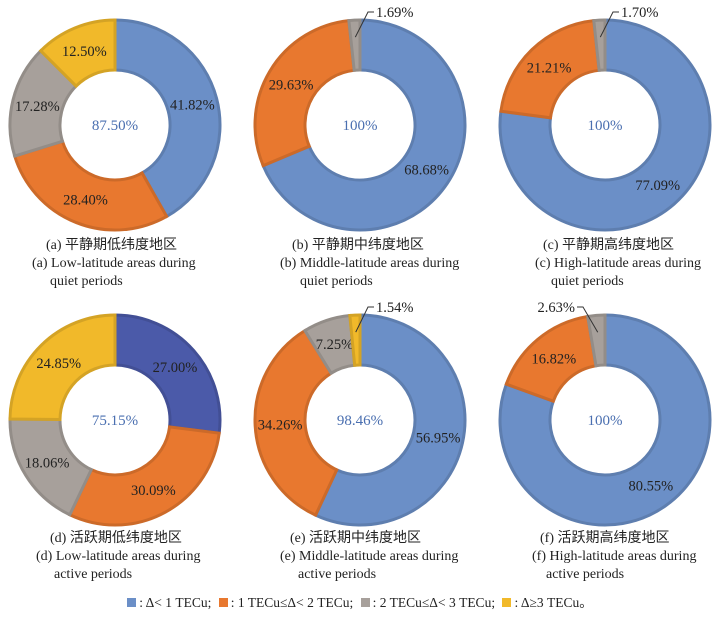 The image size is (720, 619). I want to click on caption-b-cn: (b) 平静期中纬度地区, so click(358, 245).